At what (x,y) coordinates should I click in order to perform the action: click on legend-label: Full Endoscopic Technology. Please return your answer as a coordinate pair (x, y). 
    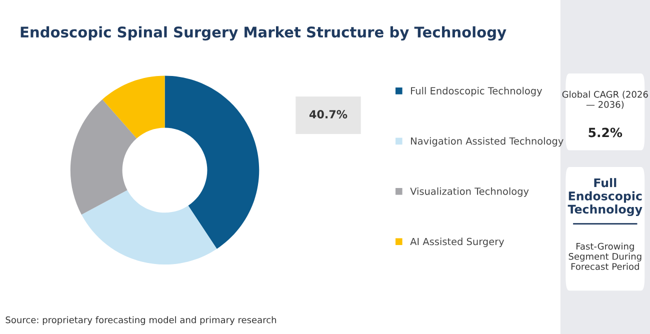
    Looking at the image, I should click on (476, 91).